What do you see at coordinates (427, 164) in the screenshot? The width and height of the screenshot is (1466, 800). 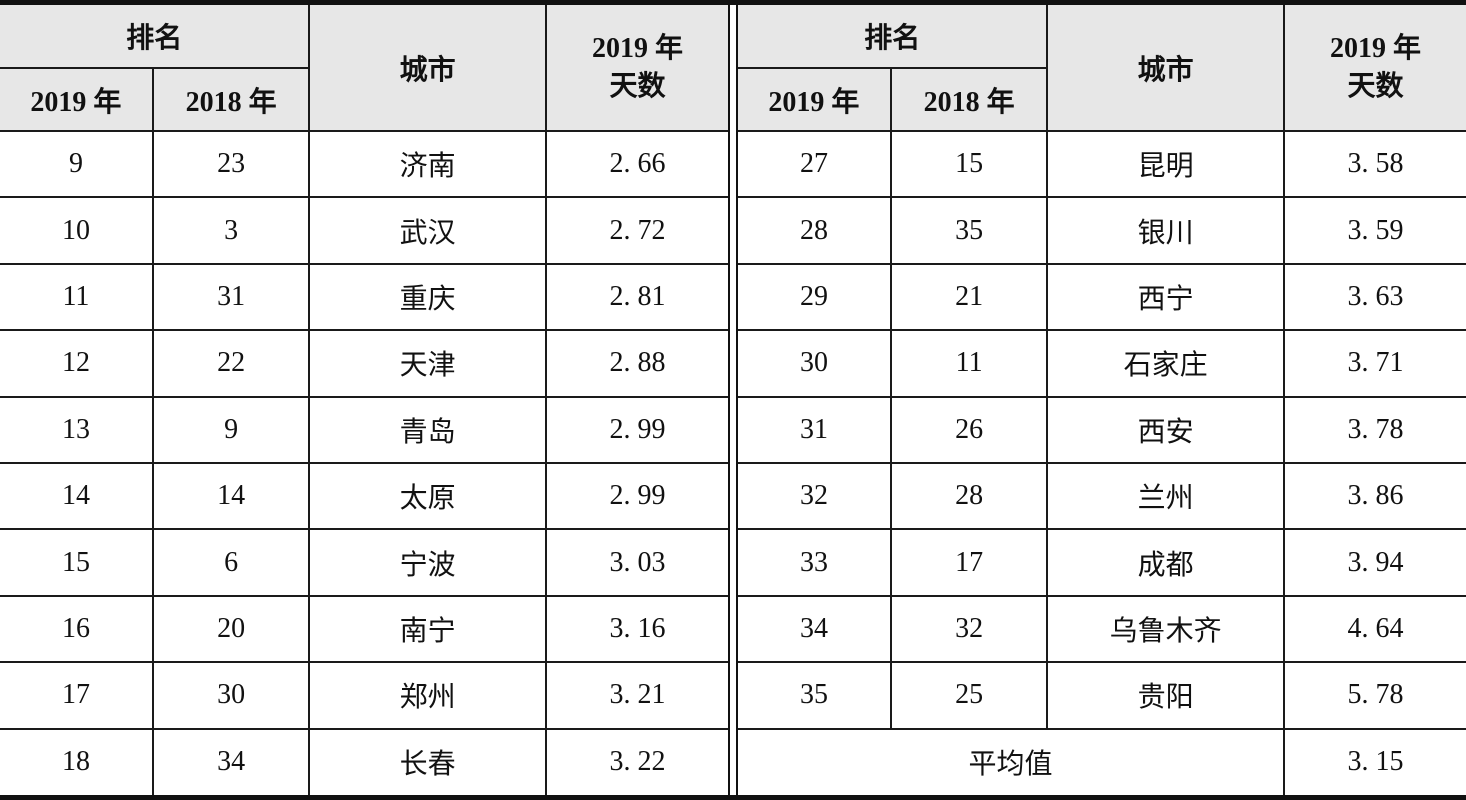 I see `table-cell: 济南` at bounding box center [427, 164].